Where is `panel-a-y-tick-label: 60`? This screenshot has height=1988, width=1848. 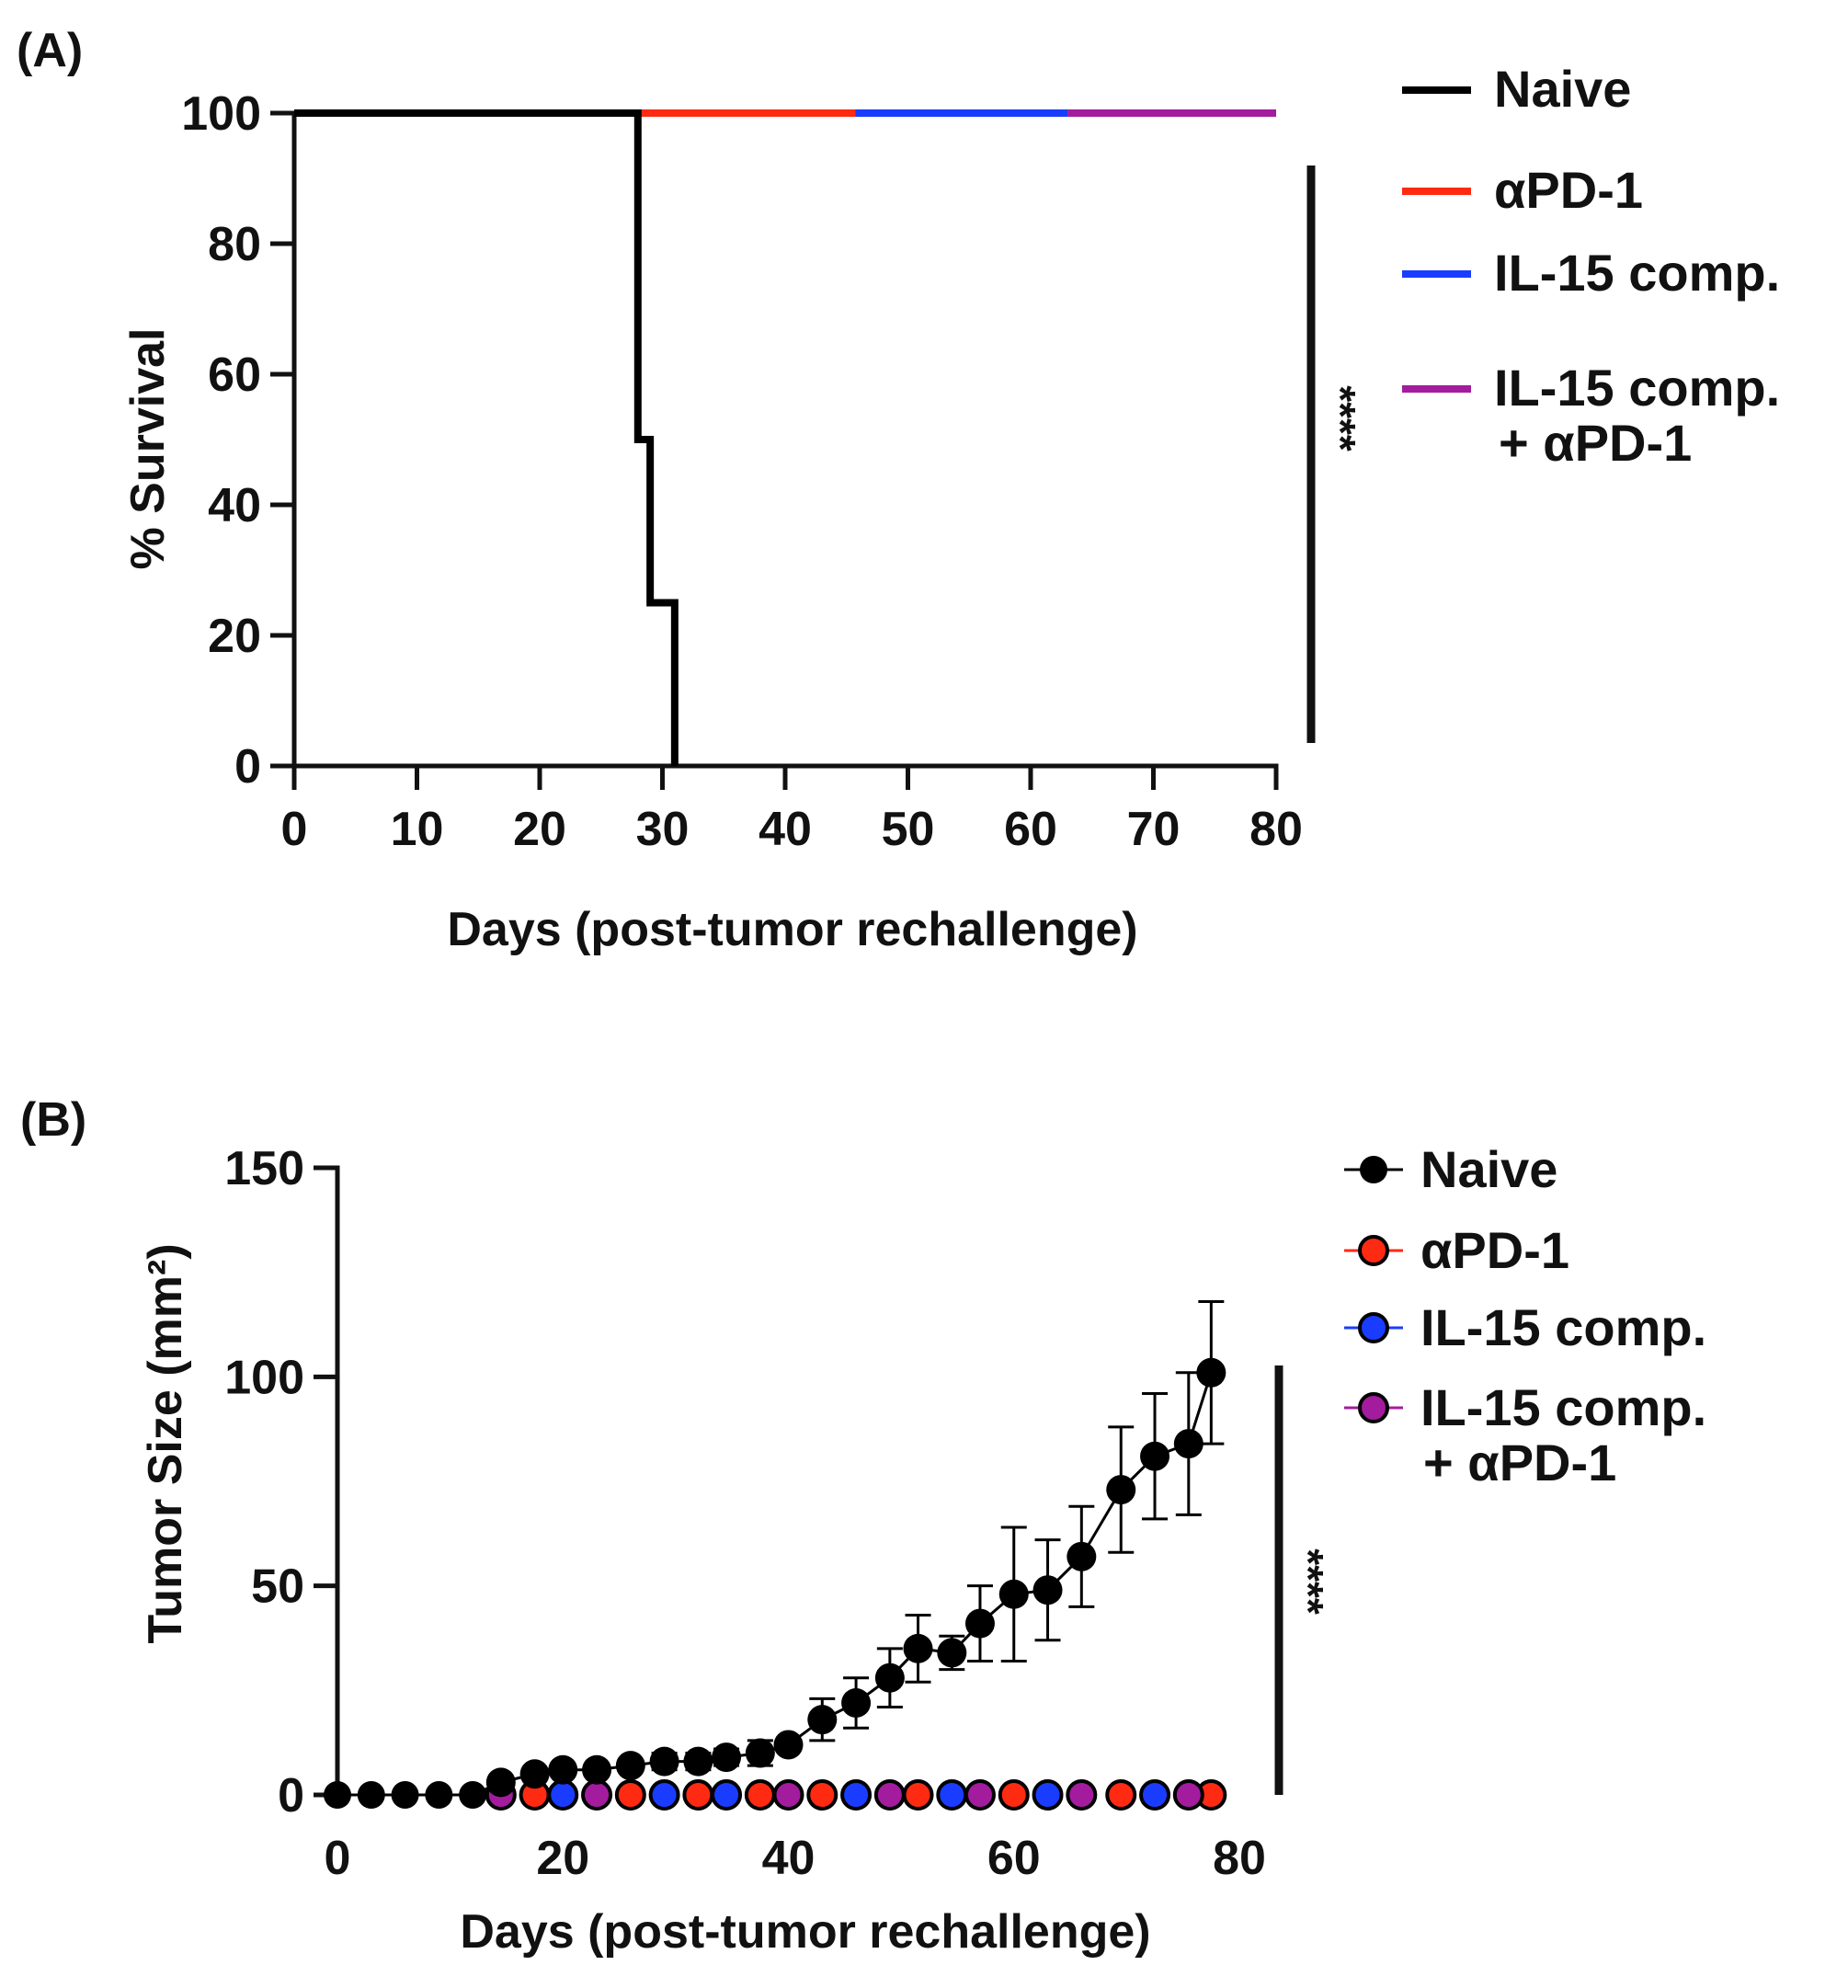
panel-a-y-tick-label: 60 is located at coordinates (234, 375).